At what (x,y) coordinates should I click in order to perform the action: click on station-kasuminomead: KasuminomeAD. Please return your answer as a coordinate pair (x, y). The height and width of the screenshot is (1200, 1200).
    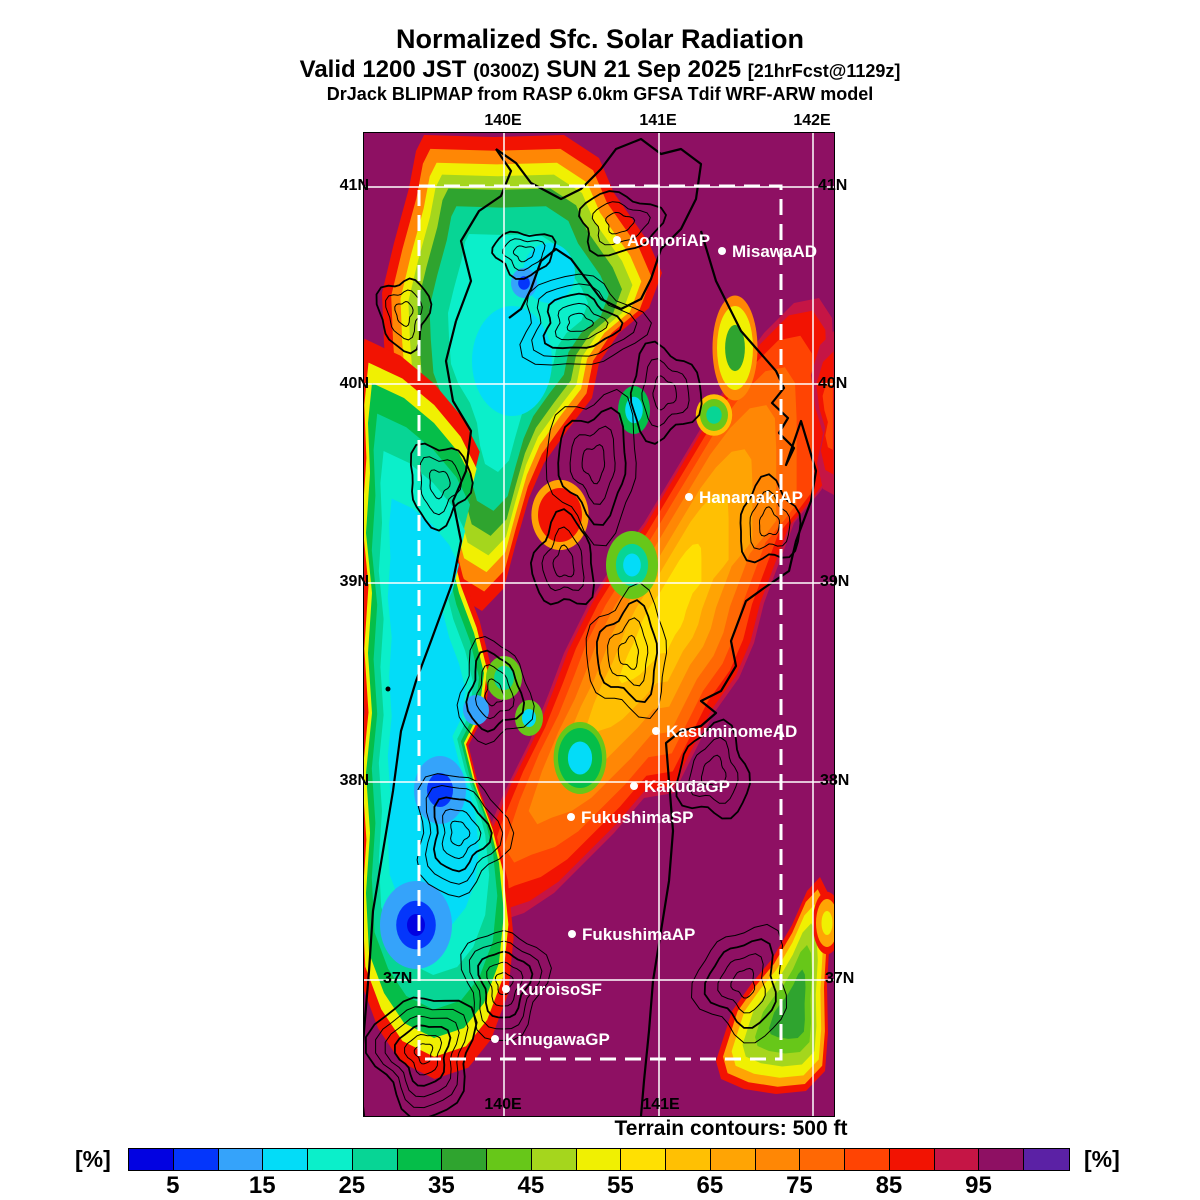
    Looking at the image, I should click on (724, 731).